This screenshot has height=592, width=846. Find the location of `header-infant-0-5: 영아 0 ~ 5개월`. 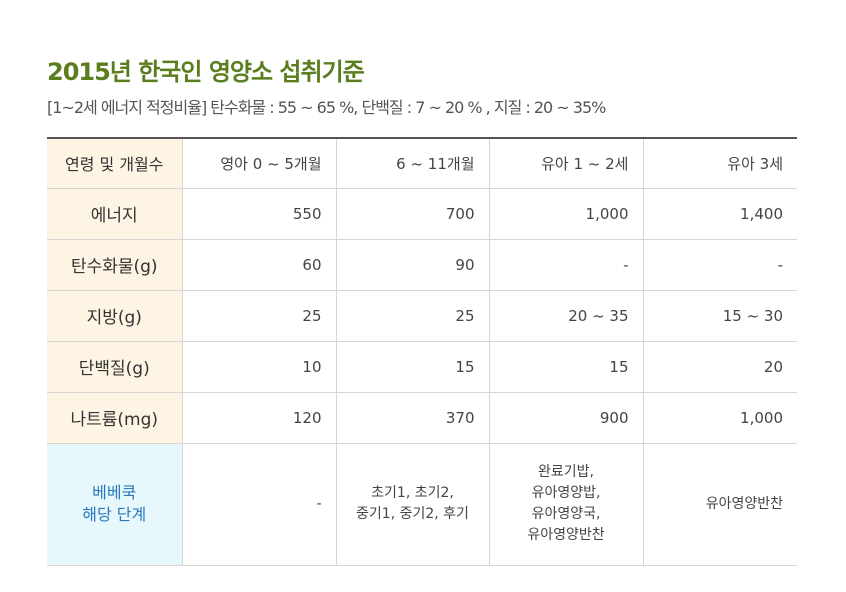

header-infant-0-5: 영아 0 ~ 5개월 is located at coordinates (259, 163).